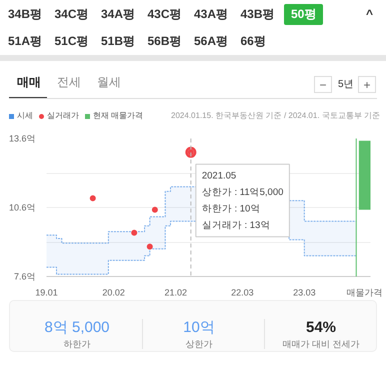  I want to click on text: 54%, so click(321, 328).